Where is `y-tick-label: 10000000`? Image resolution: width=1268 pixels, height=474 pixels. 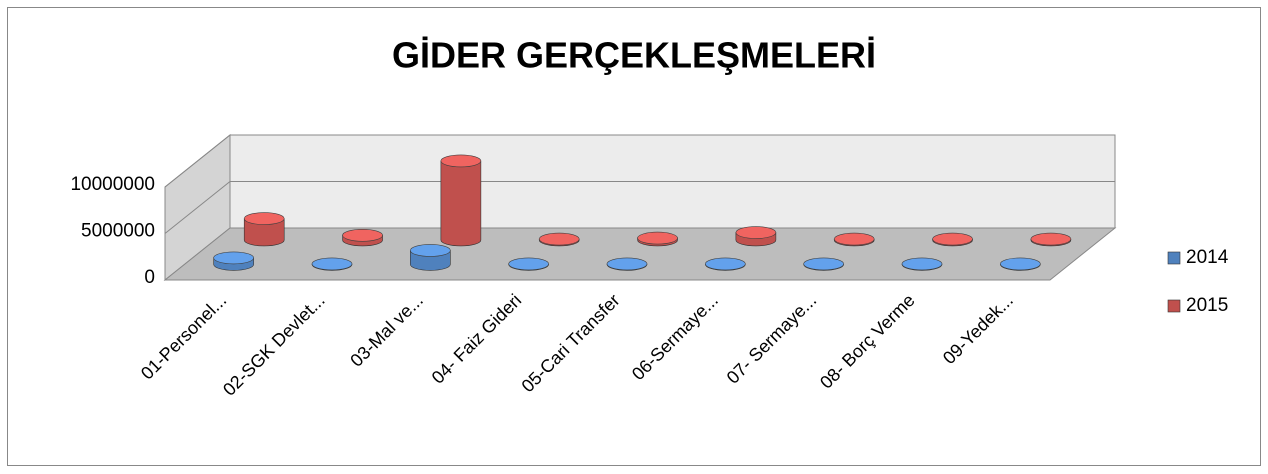 y-tick-label: 10000000 is located at coordinates (112, 184).